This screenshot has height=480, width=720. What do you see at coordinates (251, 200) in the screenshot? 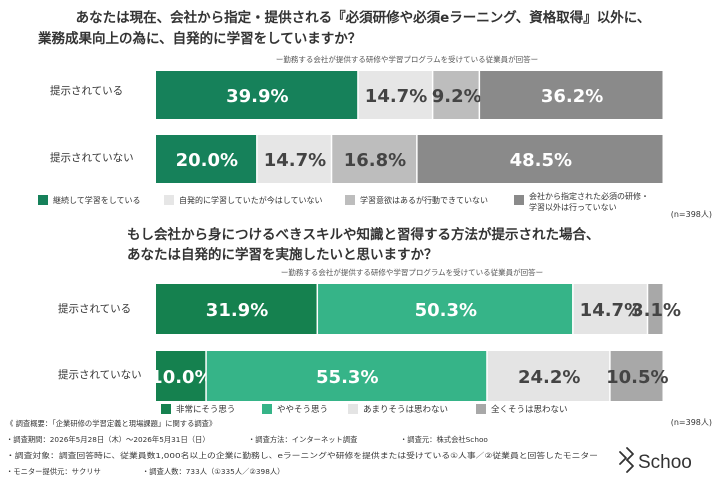
I see `chart1-legend-label-1: 自発的に学習していたが今はしていない` at bounding box center [251, 200].